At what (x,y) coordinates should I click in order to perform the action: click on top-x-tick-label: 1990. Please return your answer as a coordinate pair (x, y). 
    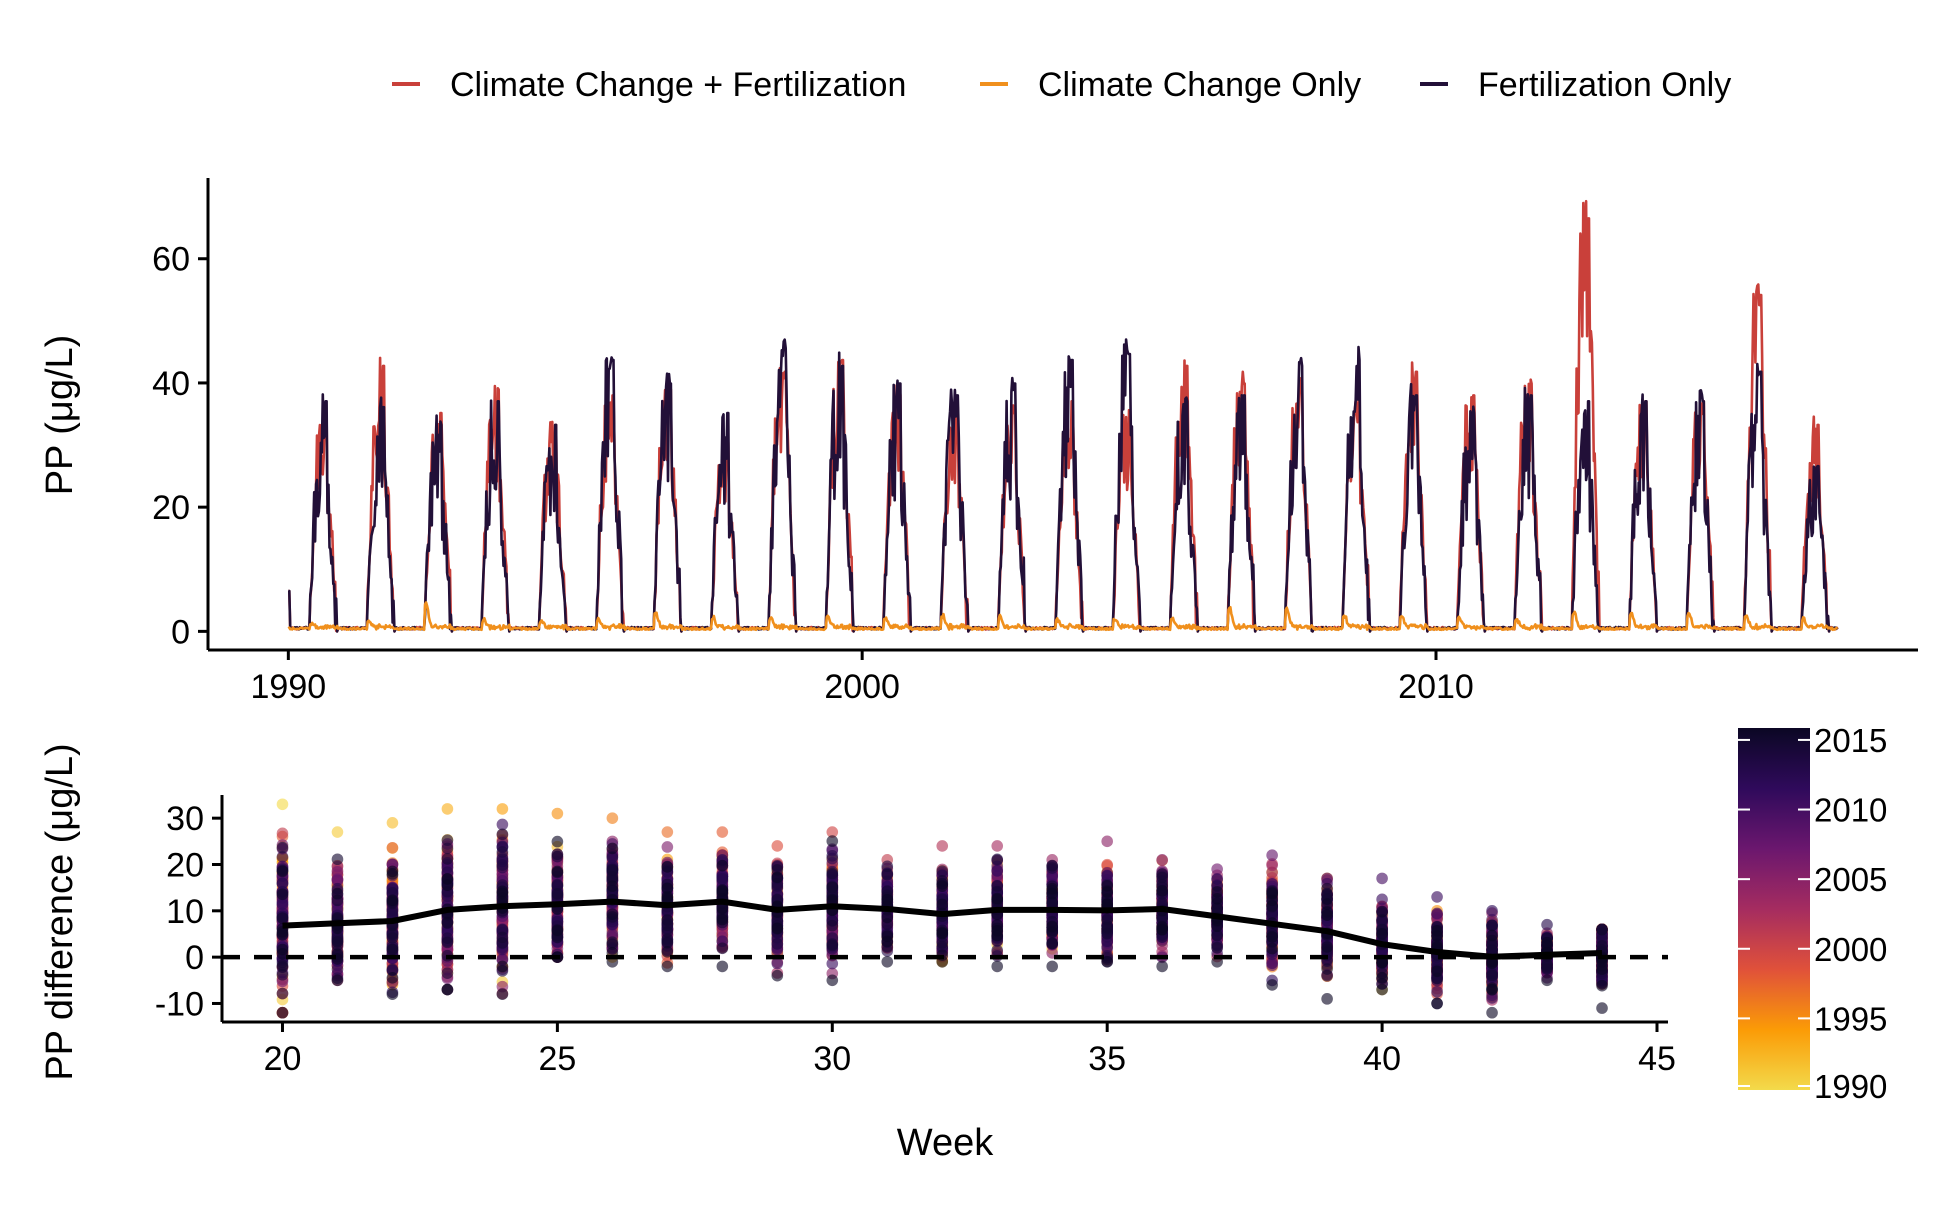
    Looking at the image, I should click on (289, 687).